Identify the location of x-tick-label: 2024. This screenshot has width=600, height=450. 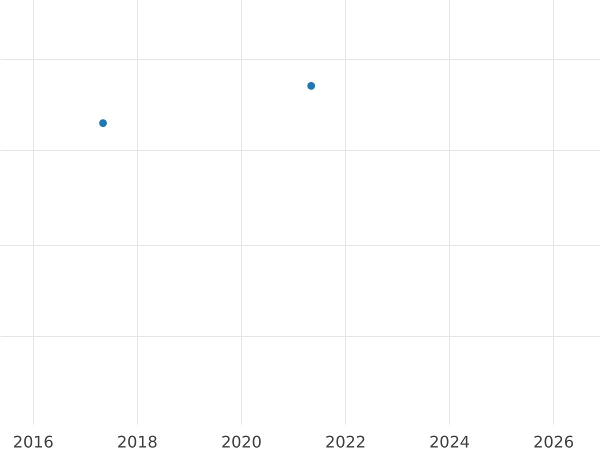
(449, 441).